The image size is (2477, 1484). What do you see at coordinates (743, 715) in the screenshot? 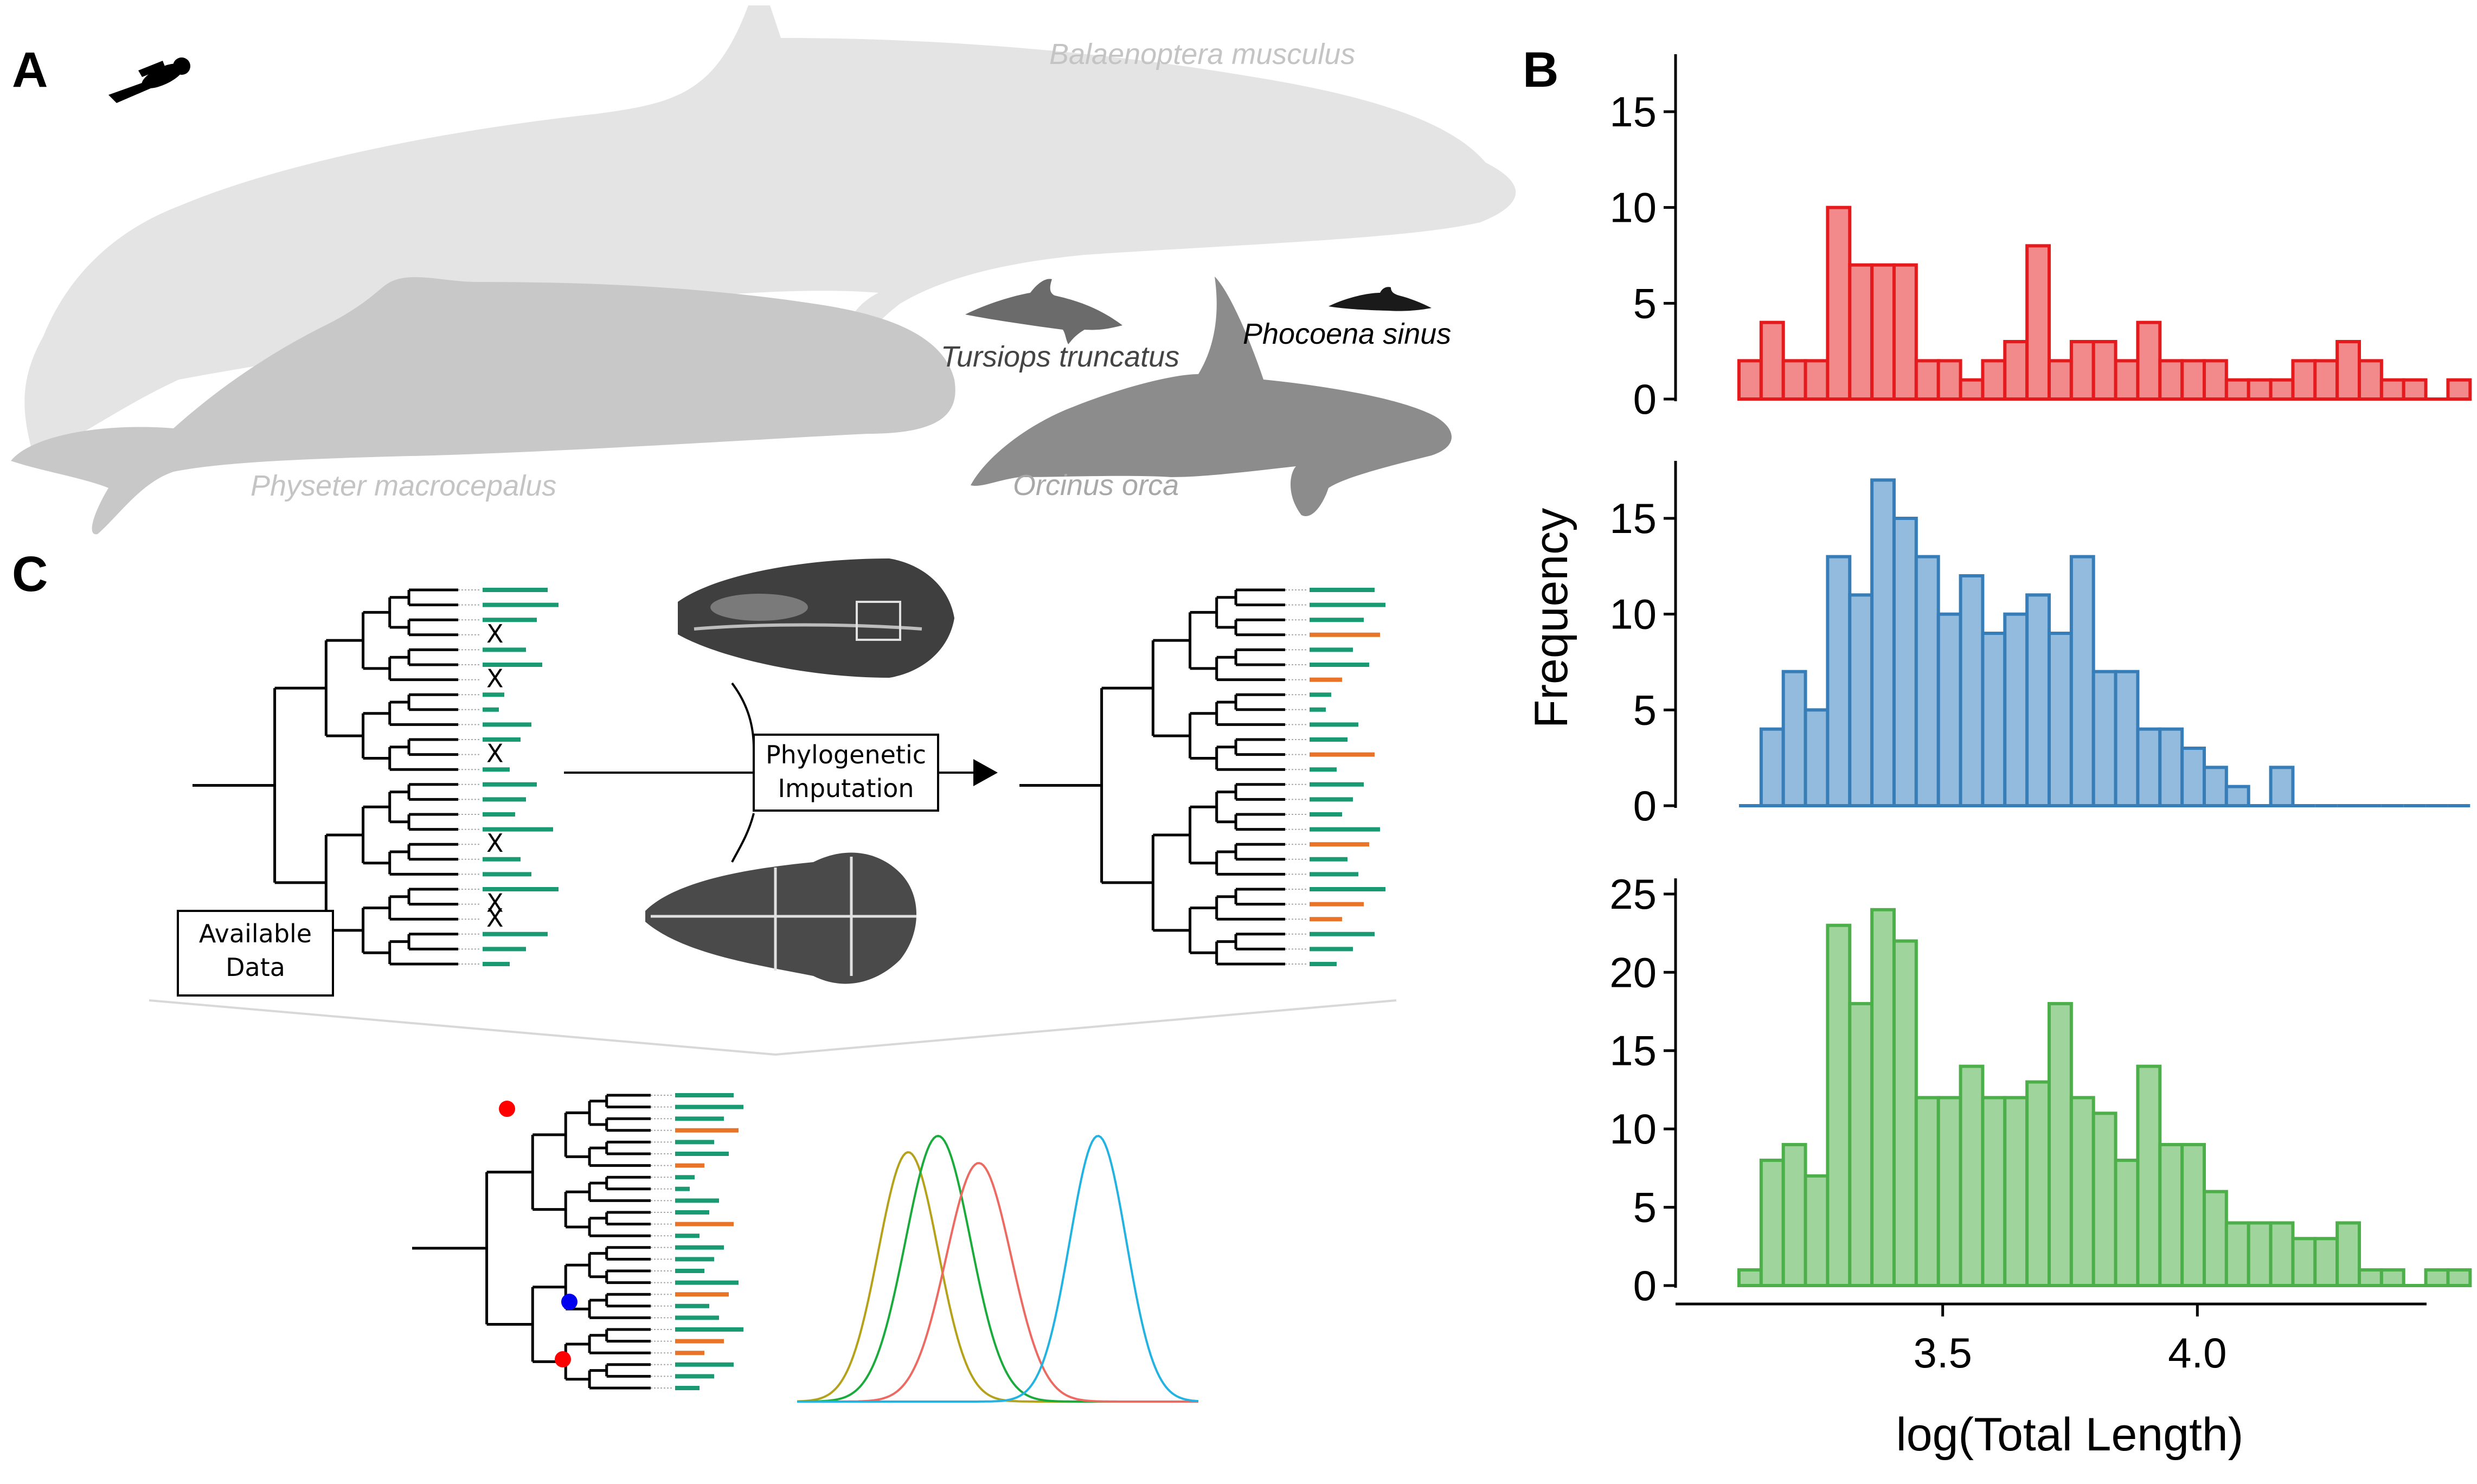
I see `connector-top` at bounding box center [743, 715].